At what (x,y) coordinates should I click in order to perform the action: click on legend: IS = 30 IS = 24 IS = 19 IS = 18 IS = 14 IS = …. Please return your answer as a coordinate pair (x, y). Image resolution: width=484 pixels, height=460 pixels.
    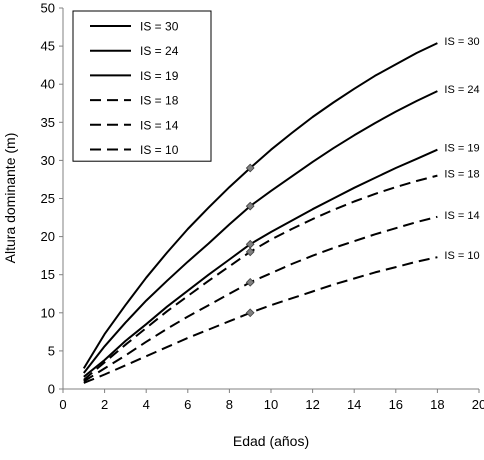
    Looking at the image, I should click on (142, 86).